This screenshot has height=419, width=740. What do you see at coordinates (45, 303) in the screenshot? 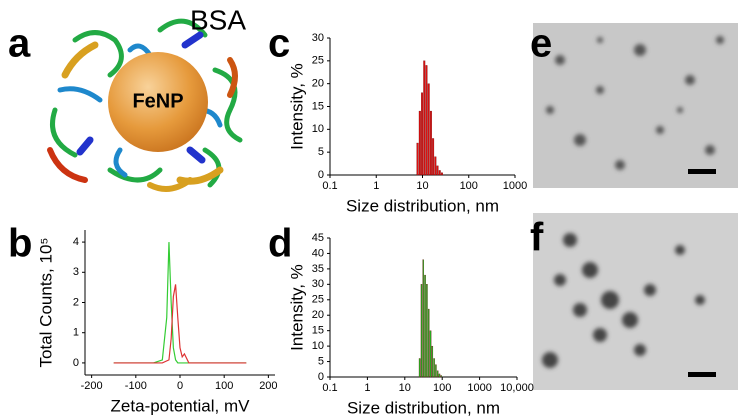
I see `y-axis-label: Total Counts, 10⁵` at bounding box center [45, 303].